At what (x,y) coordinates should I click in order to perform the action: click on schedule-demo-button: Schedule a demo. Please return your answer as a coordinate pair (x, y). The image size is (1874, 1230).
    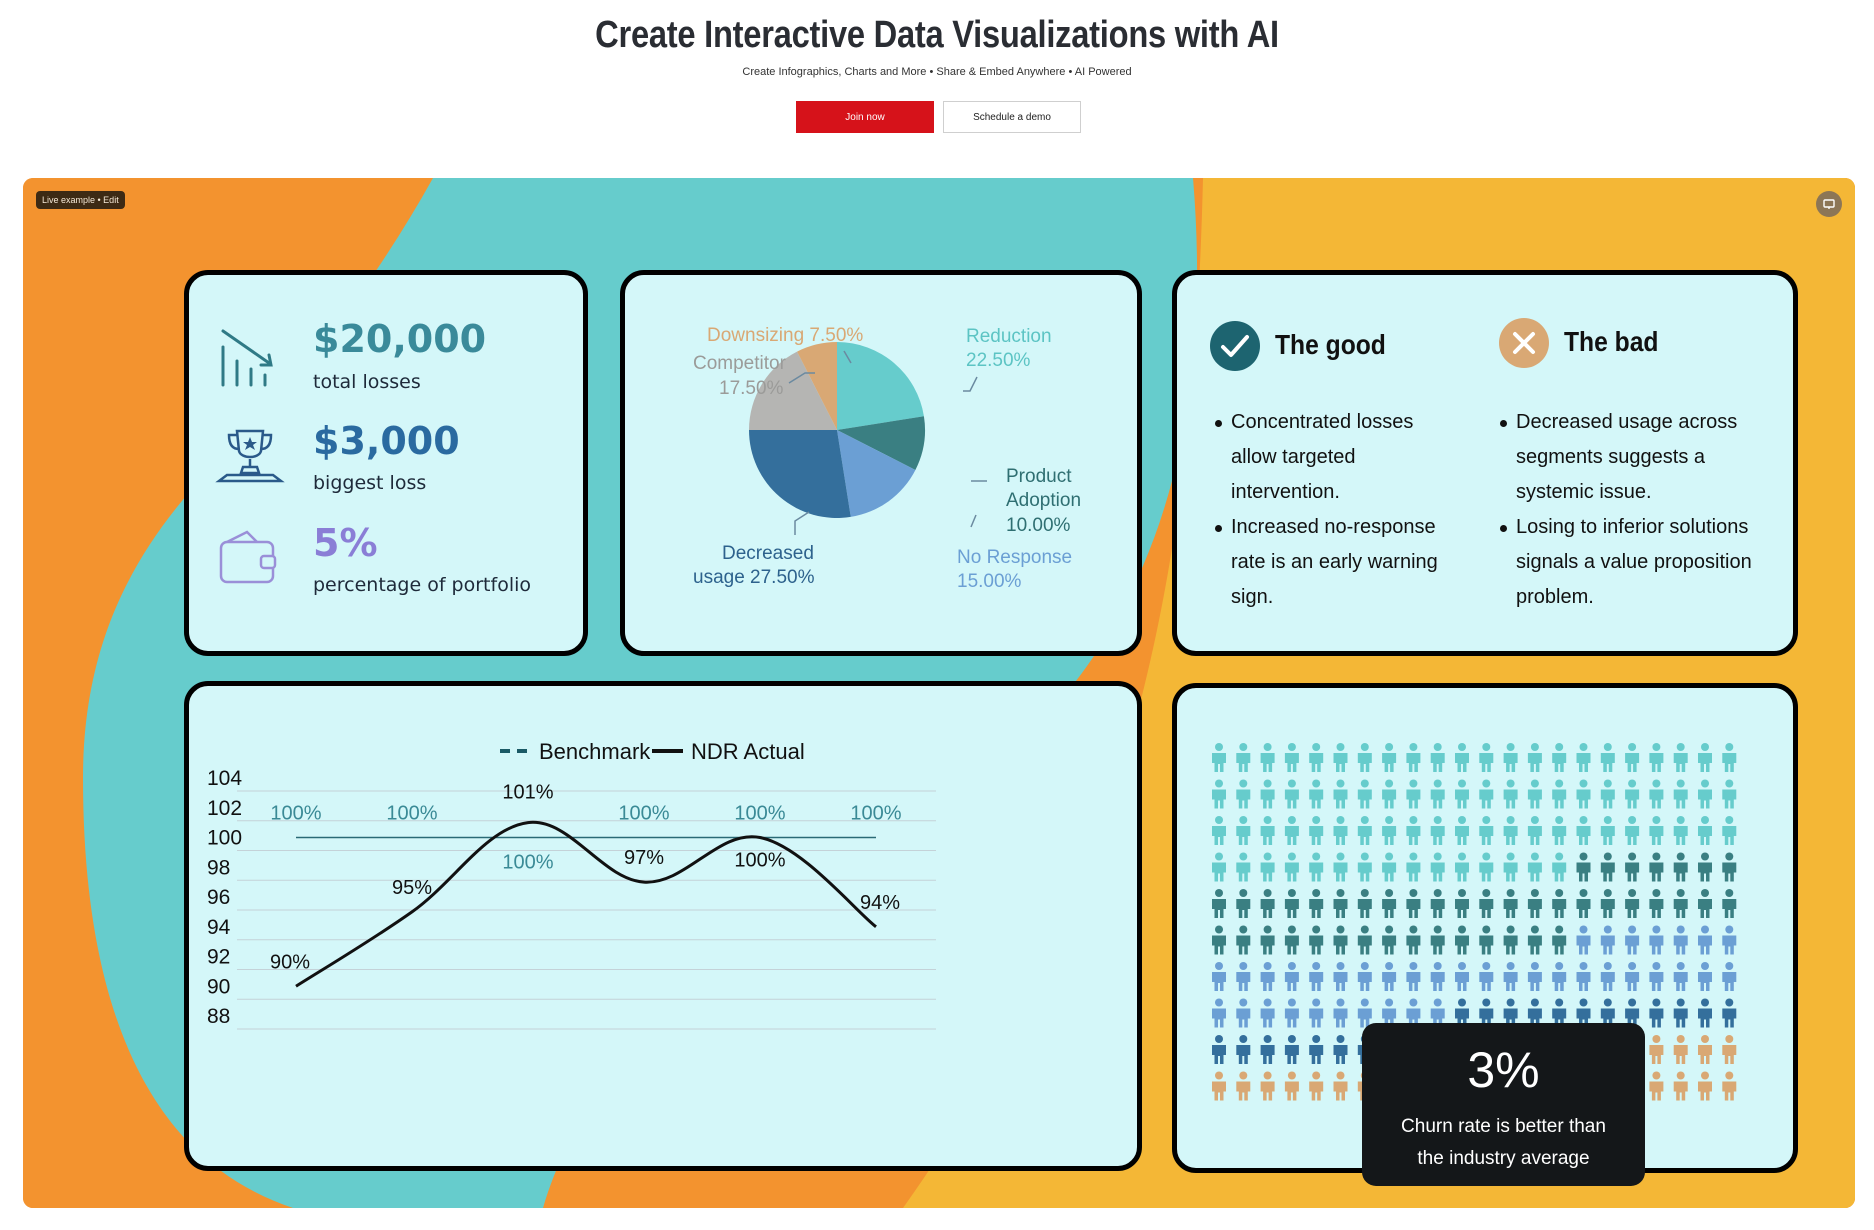
    Looking at the image, I should click on (1012, 117).